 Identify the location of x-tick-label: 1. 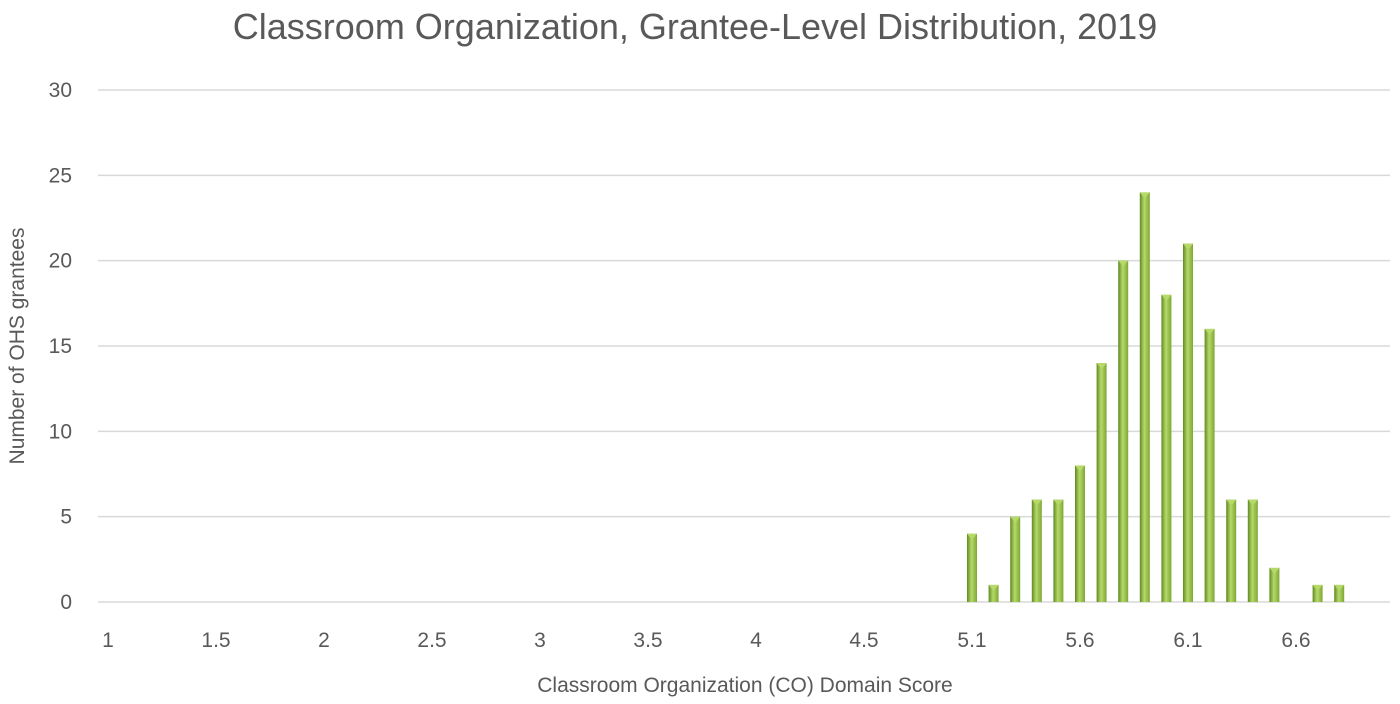
(108, 640).